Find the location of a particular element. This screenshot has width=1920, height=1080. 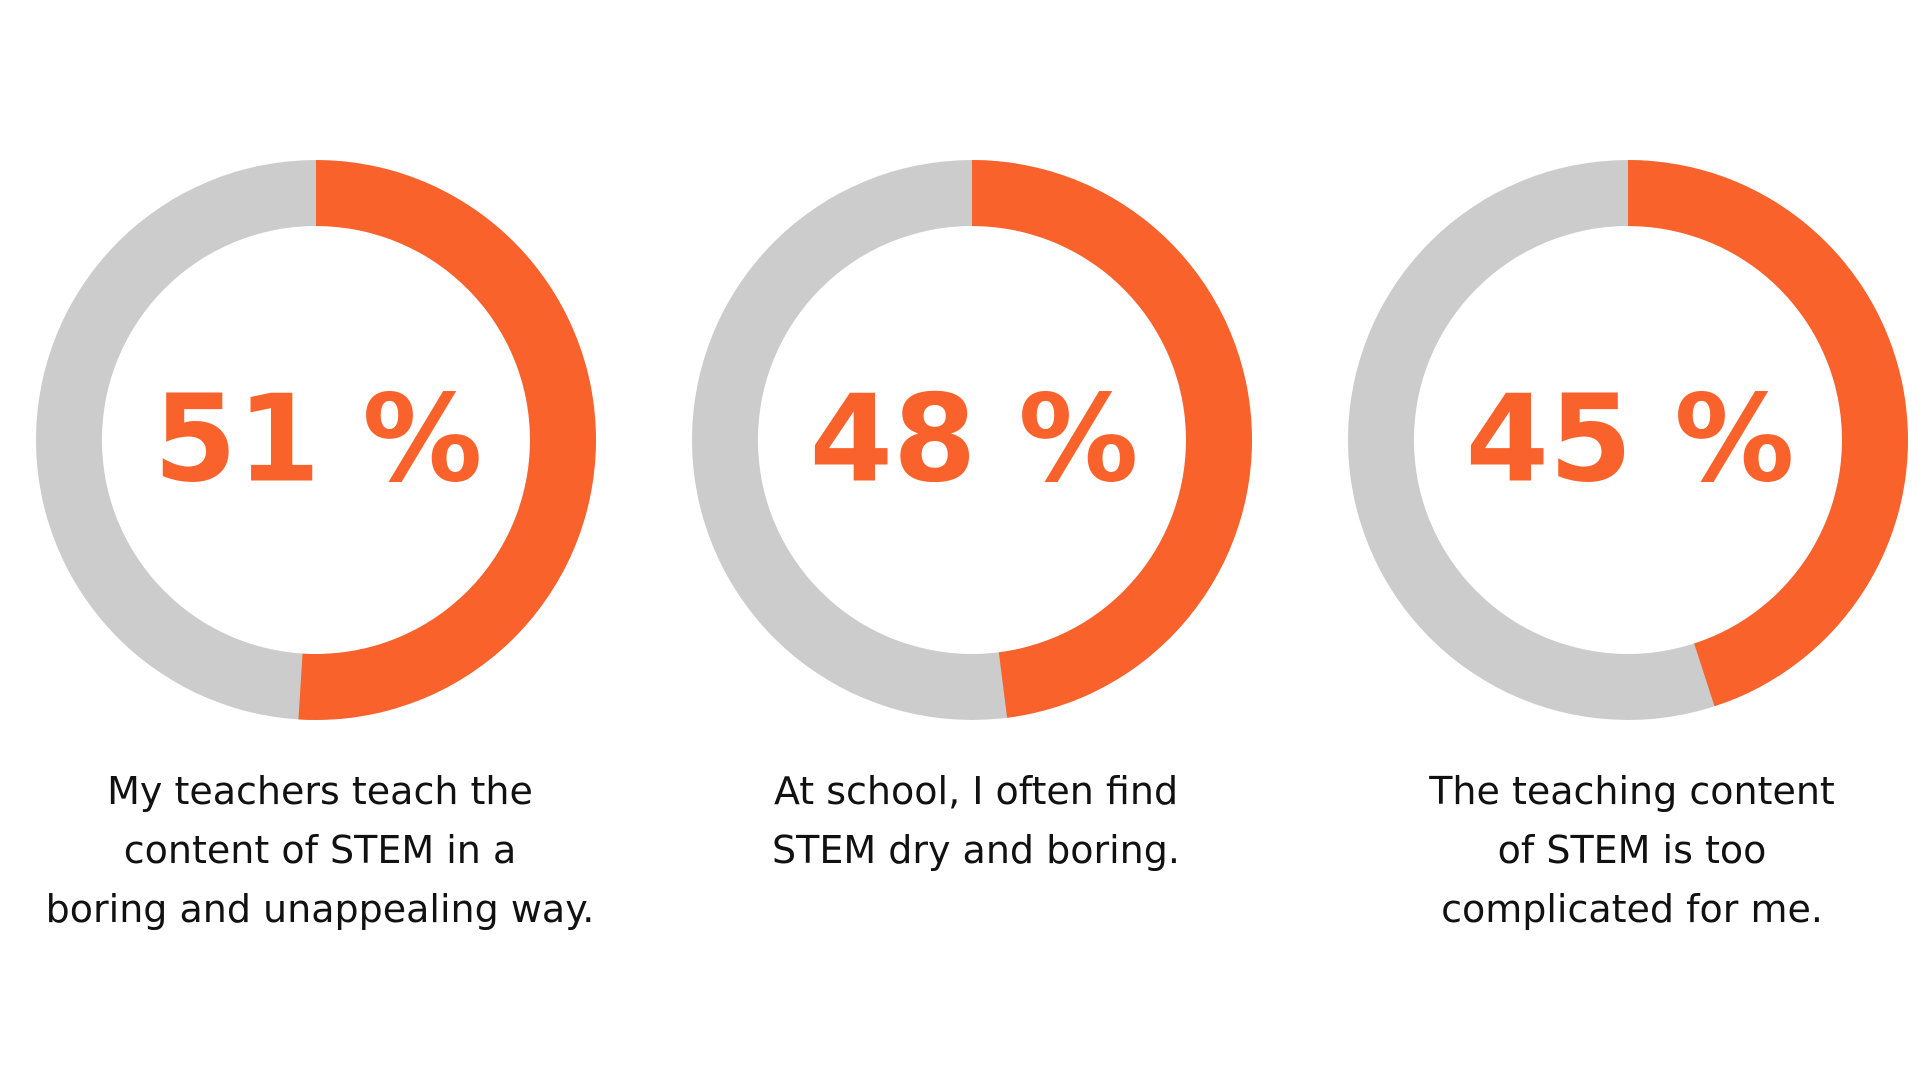

percentage-label-1: 51 % is located at coordinates (317, 440).